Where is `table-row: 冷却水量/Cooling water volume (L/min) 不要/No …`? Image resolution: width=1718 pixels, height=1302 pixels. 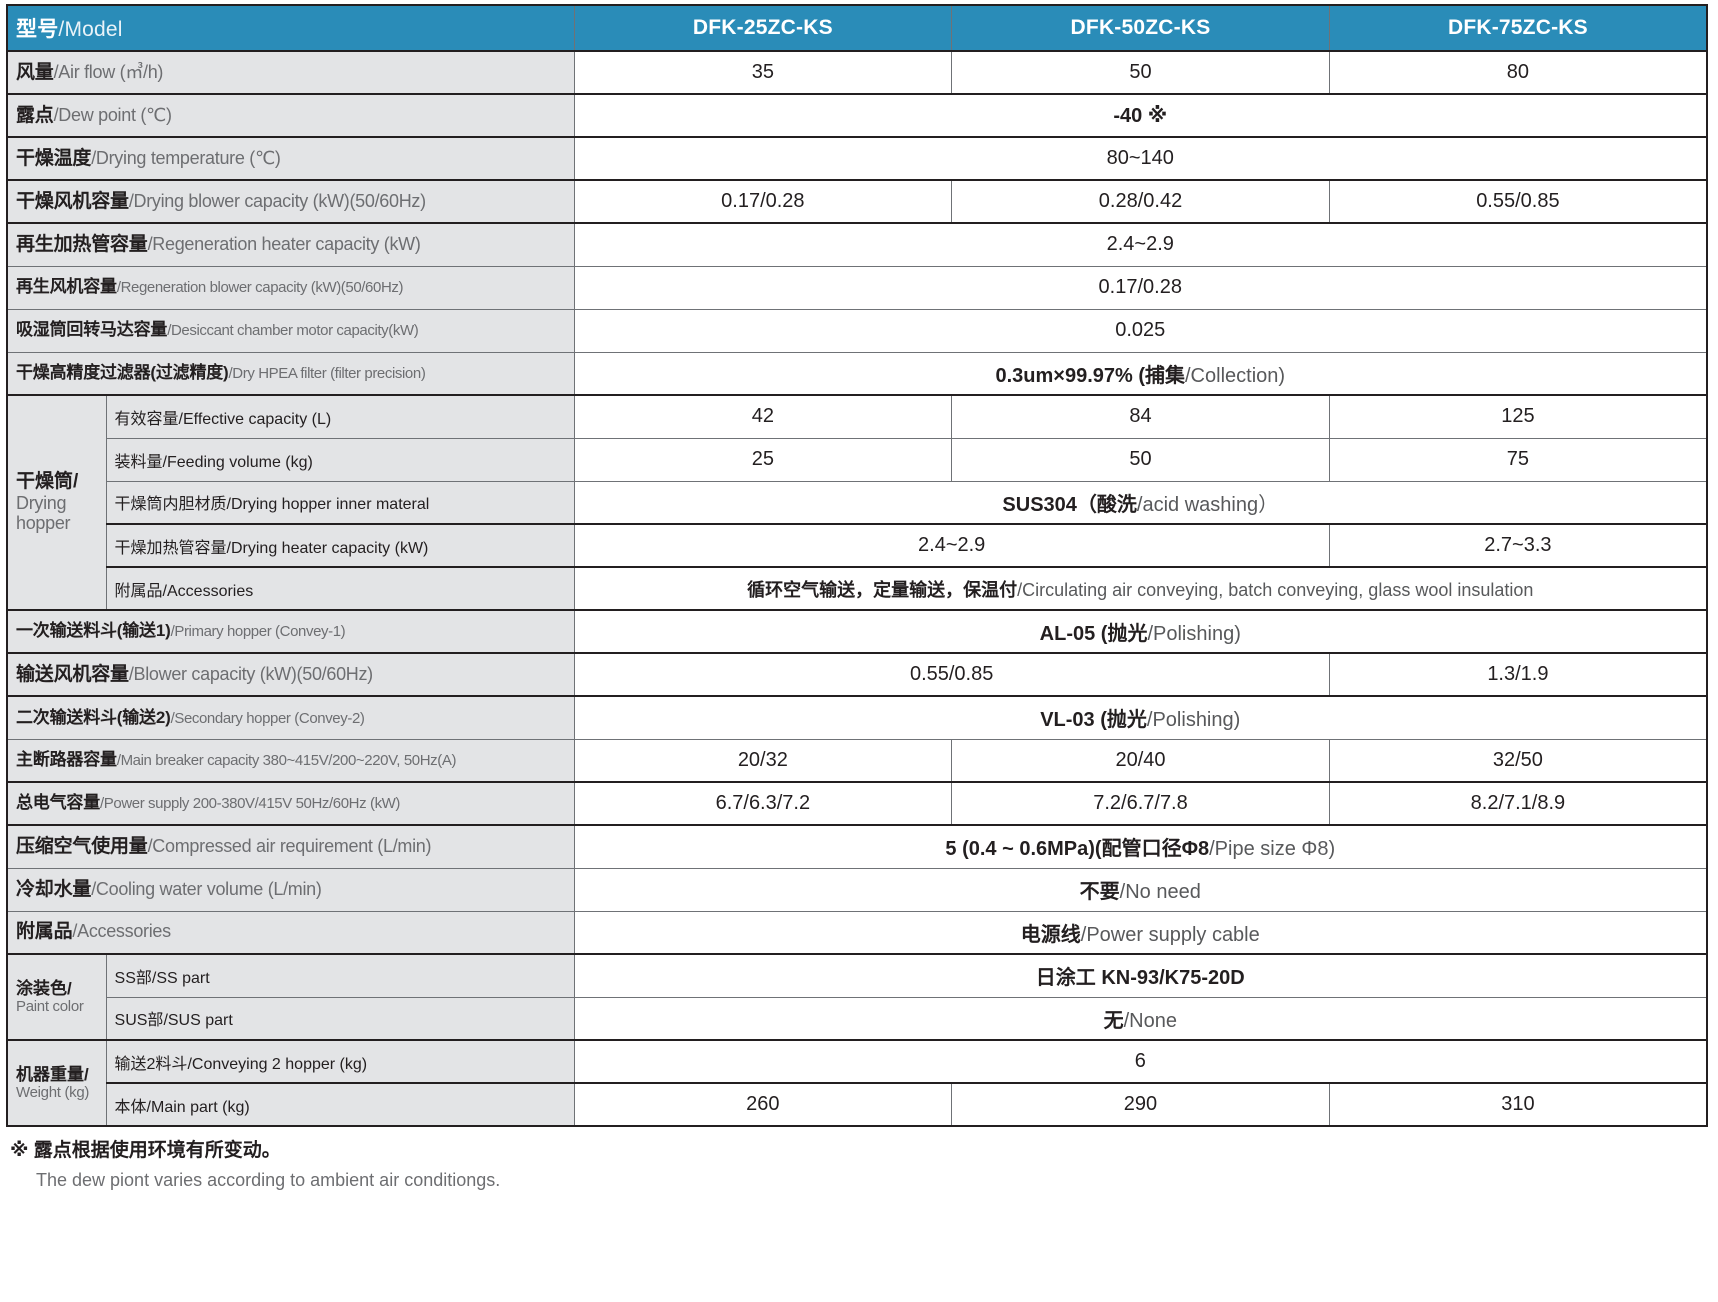 table-row: 冷却水量/Cooling water volume (L/min) 不要/No … is located at coordinates (856, 889).